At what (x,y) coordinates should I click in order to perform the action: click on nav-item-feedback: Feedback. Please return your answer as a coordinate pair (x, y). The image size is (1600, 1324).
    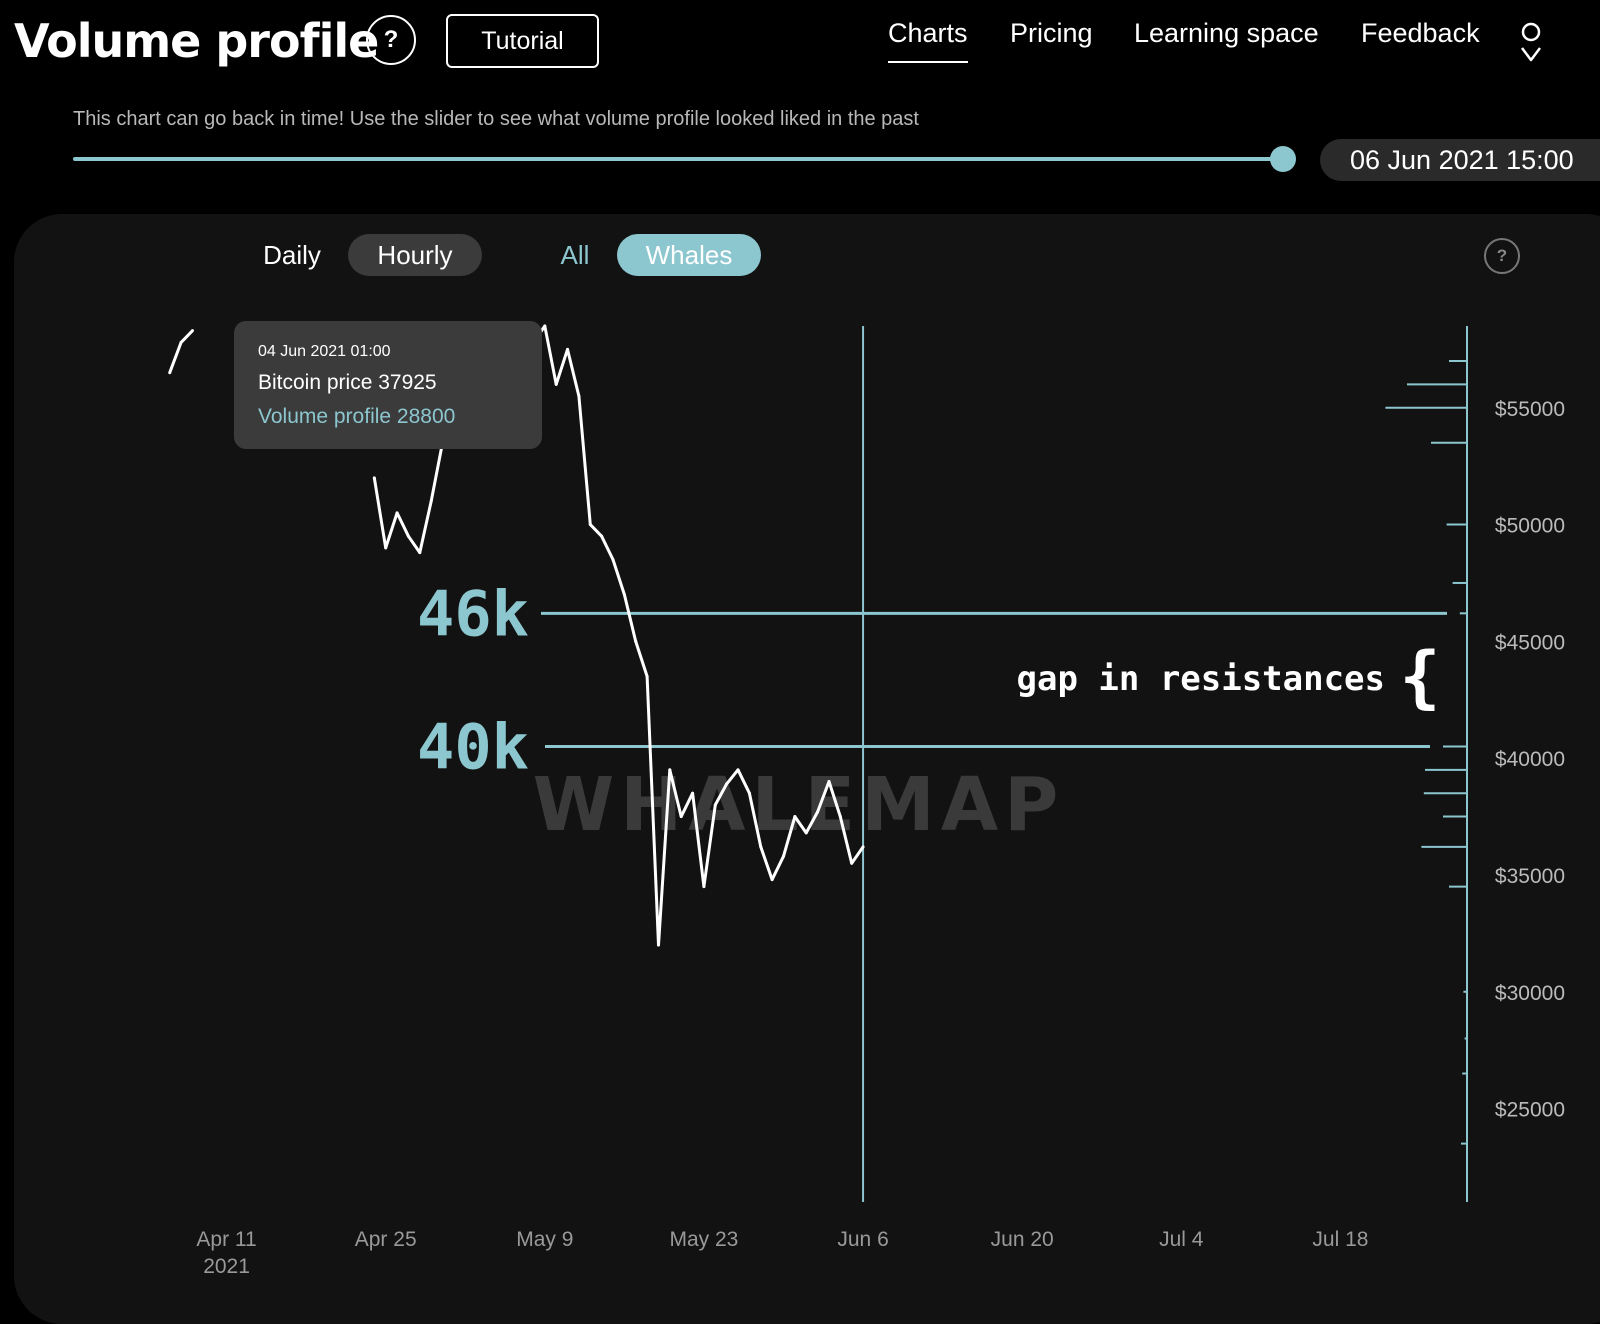
    Looking at the image, I should click on (1420, 33).